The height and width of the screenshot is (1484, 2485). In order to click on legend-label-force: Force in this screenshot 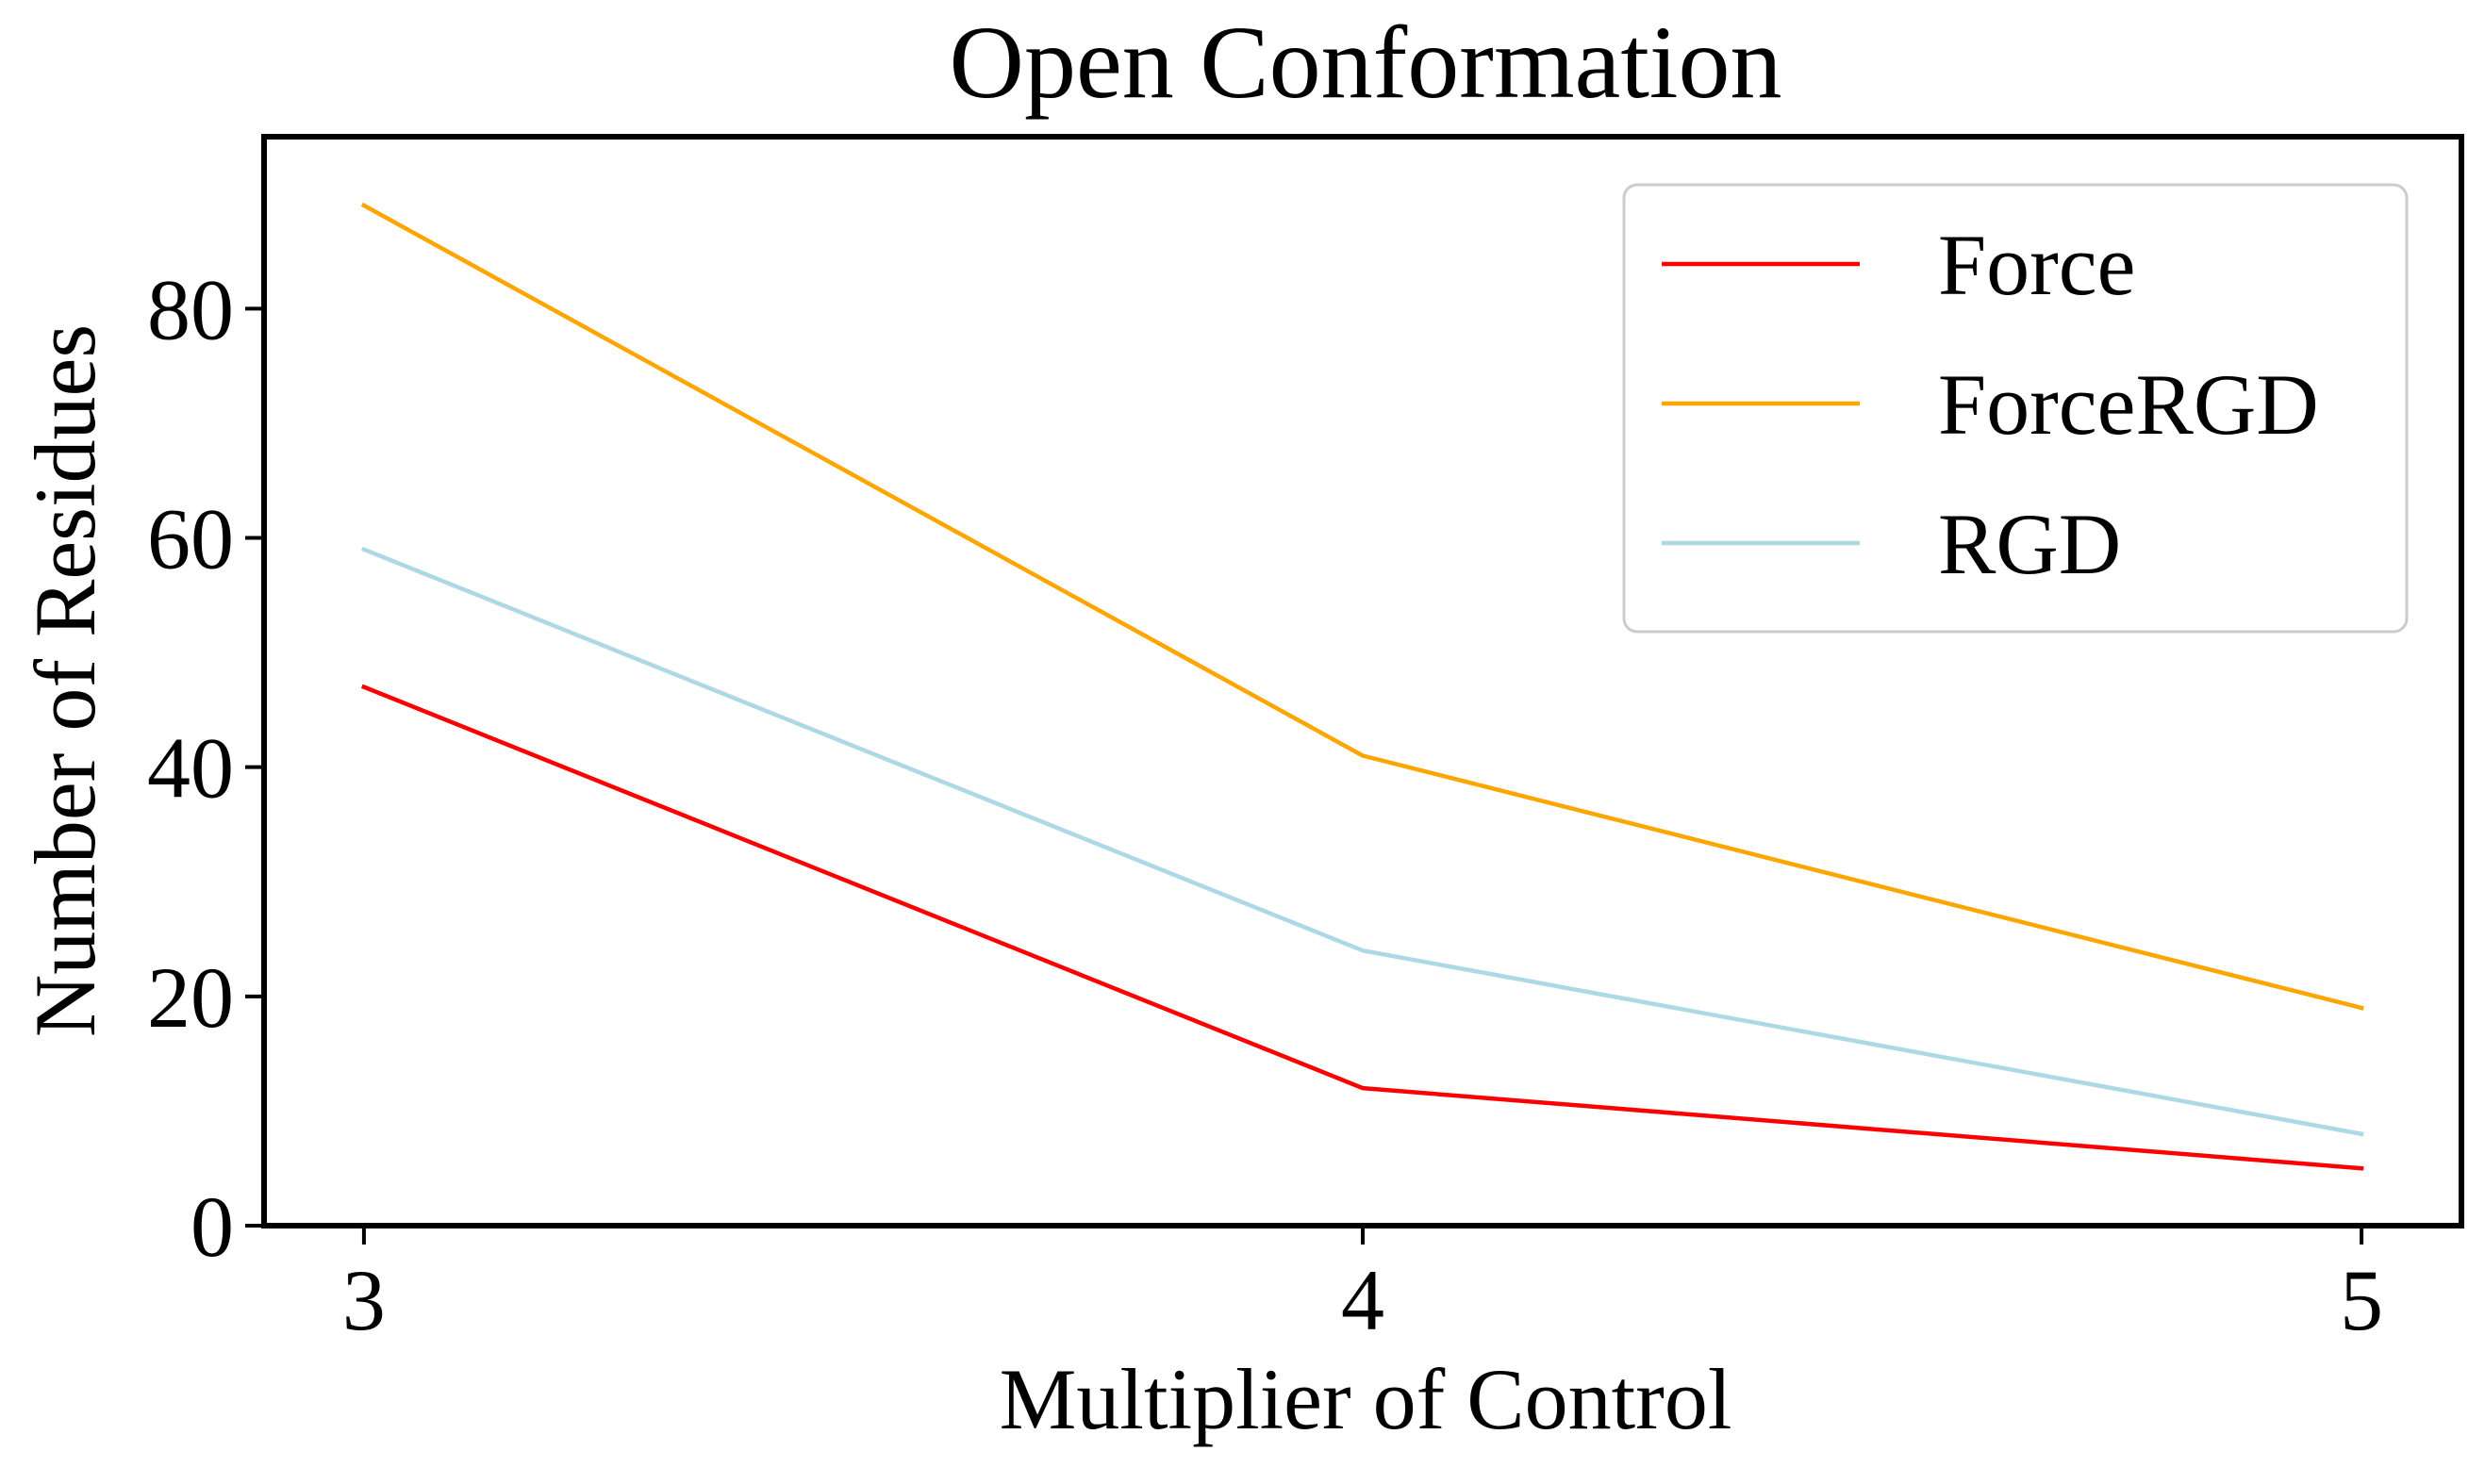, I will do `click(2036, 265)`.